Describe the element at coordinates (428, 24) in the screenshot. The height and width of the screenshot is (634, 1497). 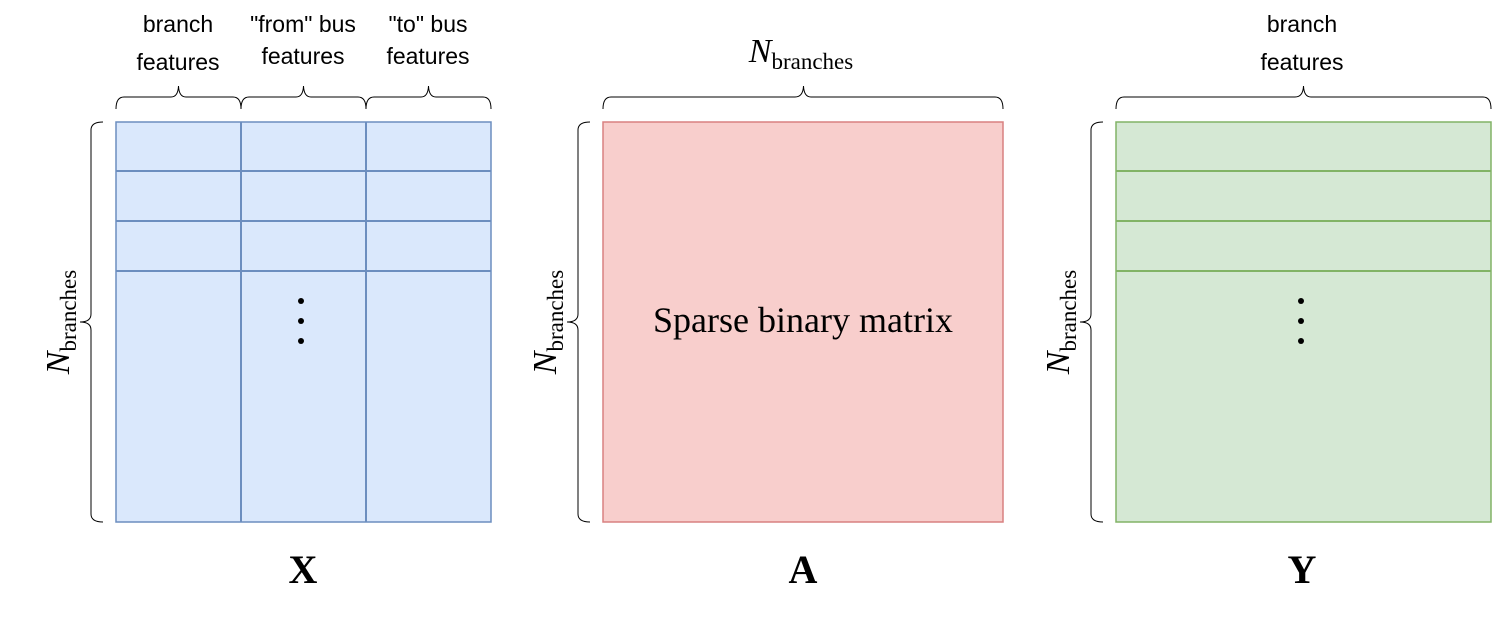
I see `x-col-header-to-line1: "to" bus` at that location.